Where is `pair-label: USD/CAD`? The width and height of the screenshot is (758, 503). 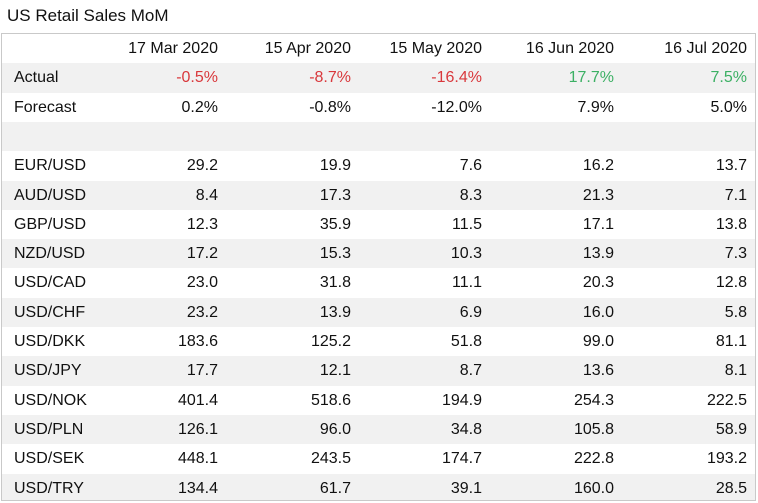 pair-label: USD/CAD is located at coordinates (50, 283).